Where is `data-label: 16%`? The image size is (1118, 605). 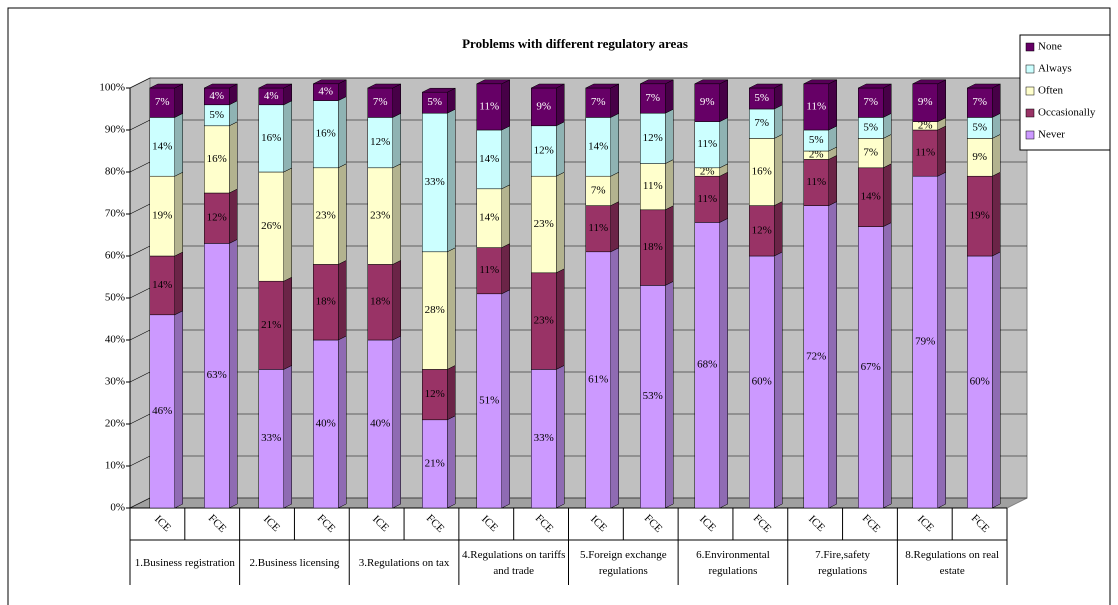 data-label: 16% is located at coordinates (762, 172).